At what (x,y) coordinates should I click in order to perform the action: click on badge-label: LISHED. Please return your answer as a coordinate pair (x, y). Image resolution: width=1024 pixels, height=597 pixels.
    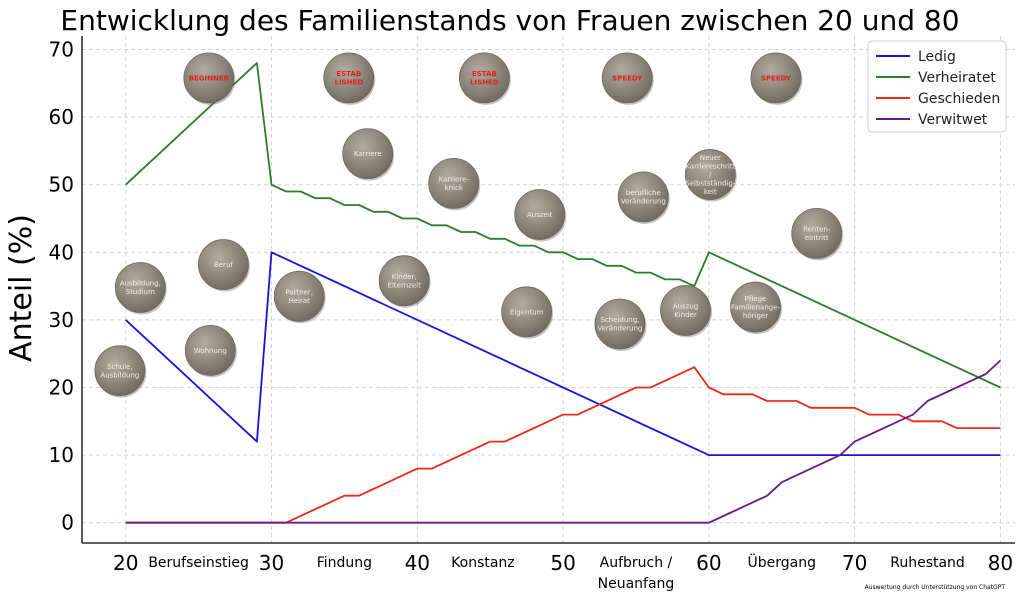
    Looking at the image, I should click on (484, 83).